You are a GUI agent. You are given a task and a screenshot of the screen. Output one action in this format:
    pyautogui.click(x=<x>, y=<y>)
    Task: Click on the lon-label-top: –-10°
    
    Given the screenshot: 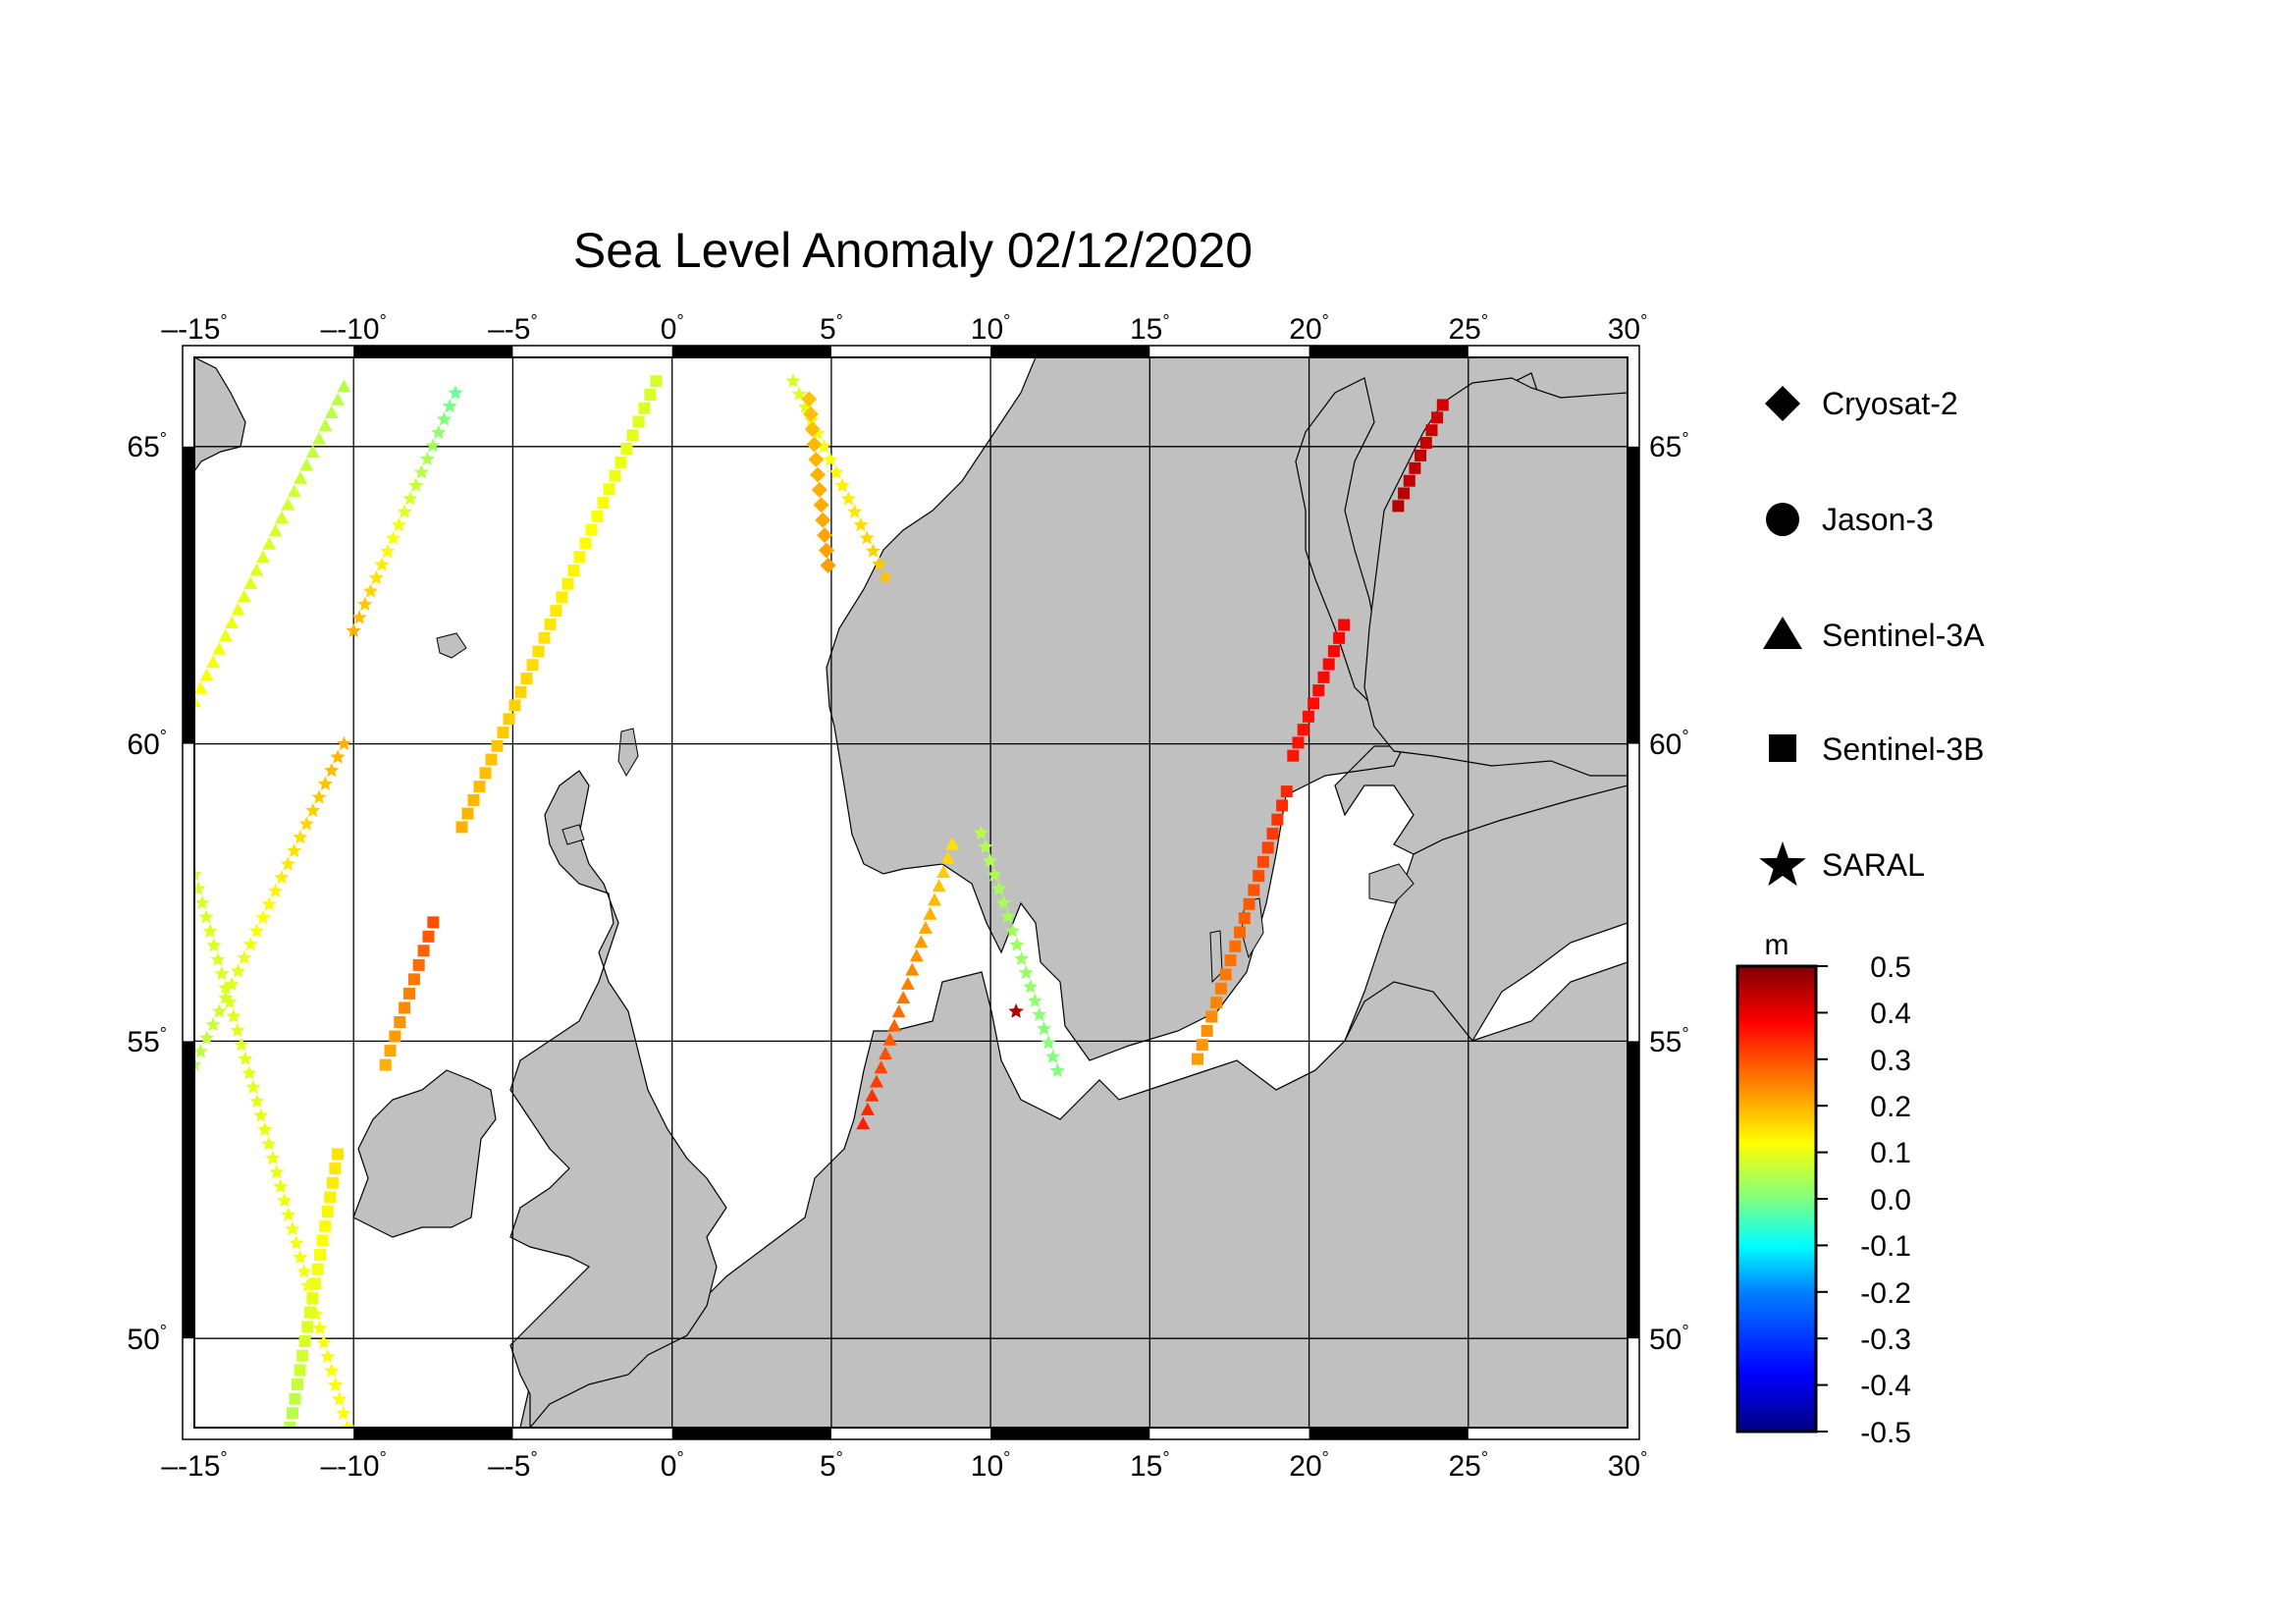 What is the action you would take?
    pyautogui.click(x=354, y=328)
    